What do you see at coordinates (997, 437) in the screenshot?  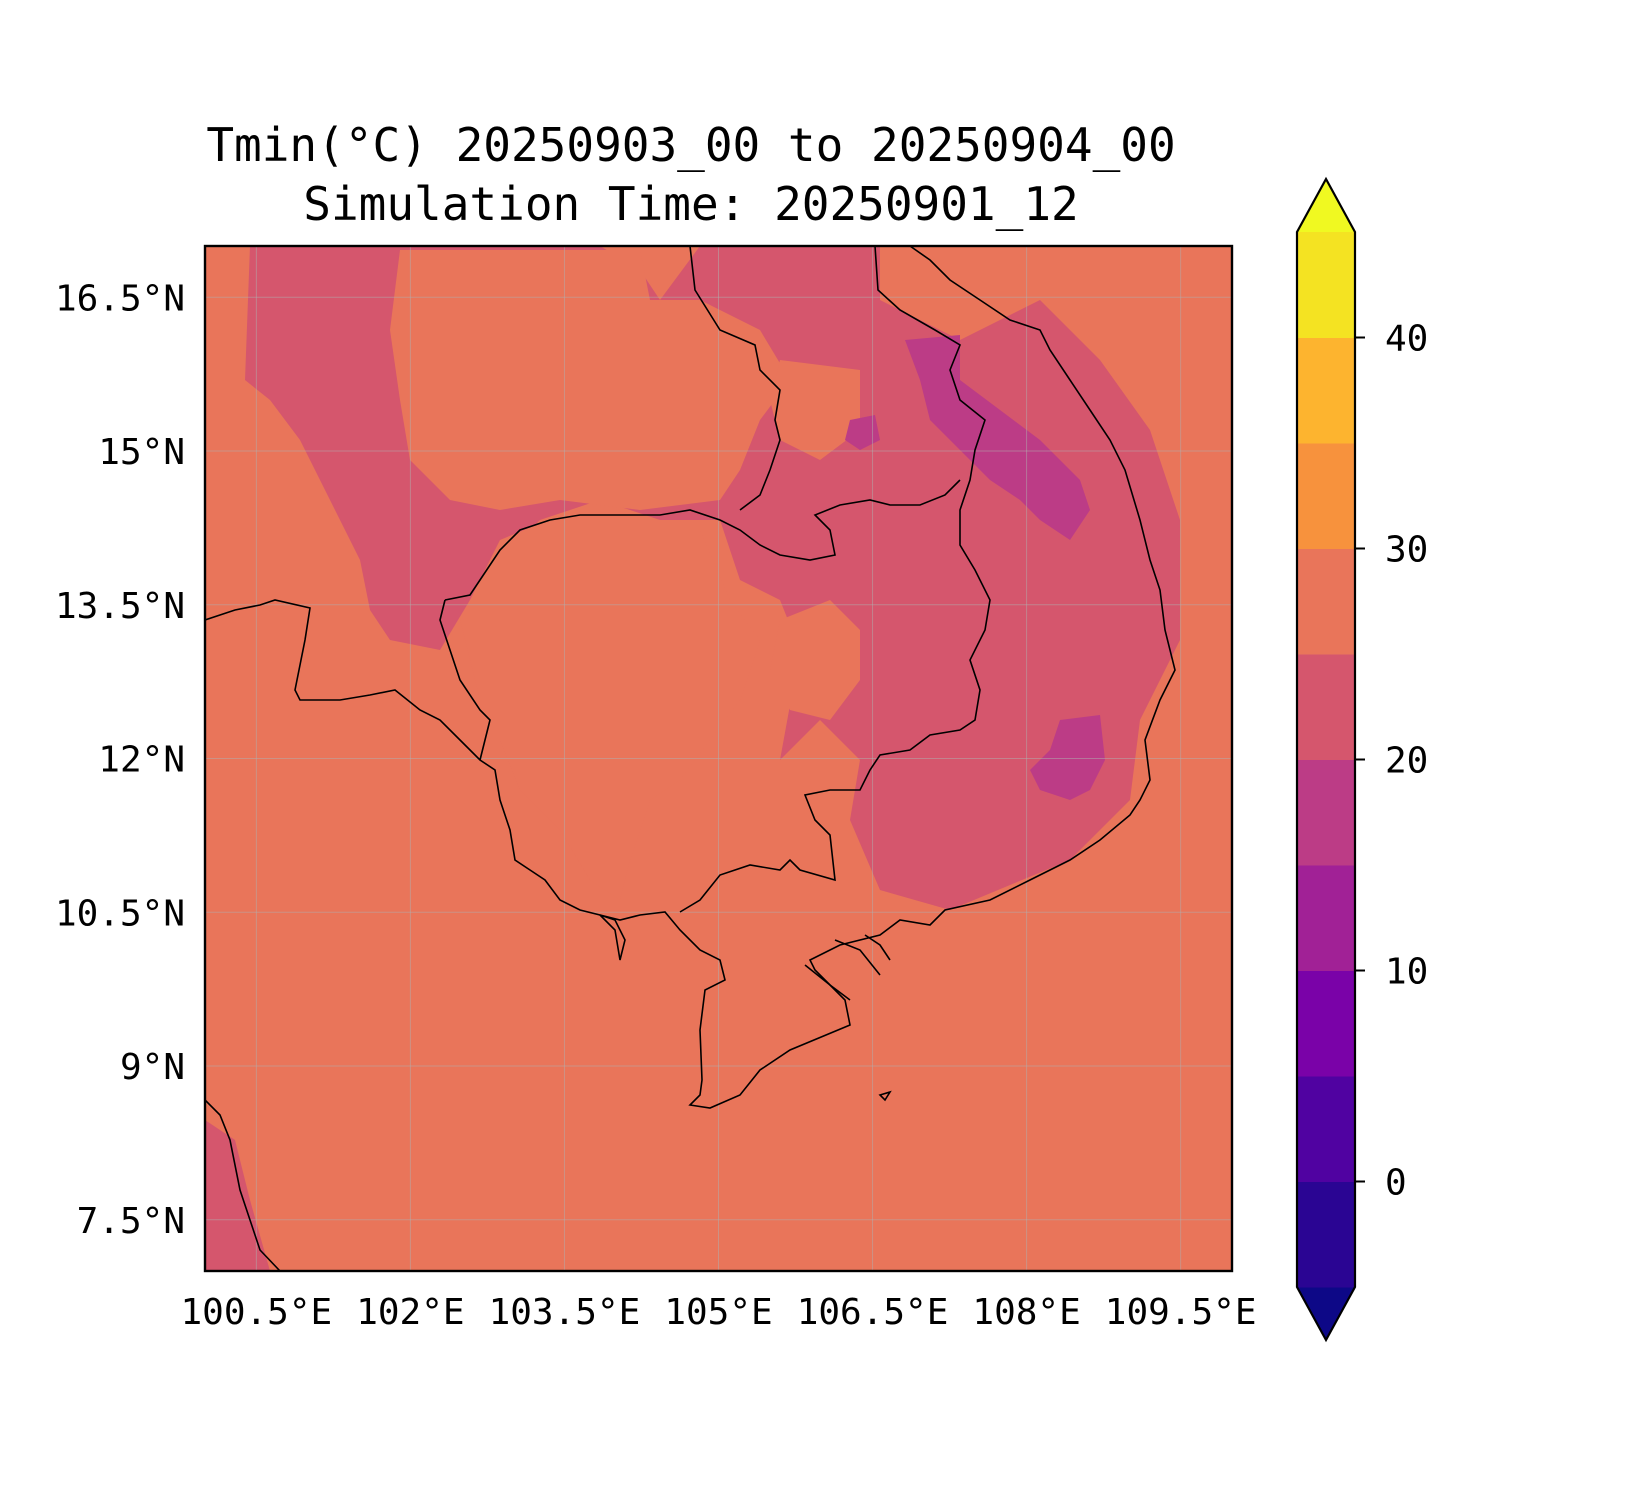 I see `field-zone-annamite` at bounding box center [997, 437].